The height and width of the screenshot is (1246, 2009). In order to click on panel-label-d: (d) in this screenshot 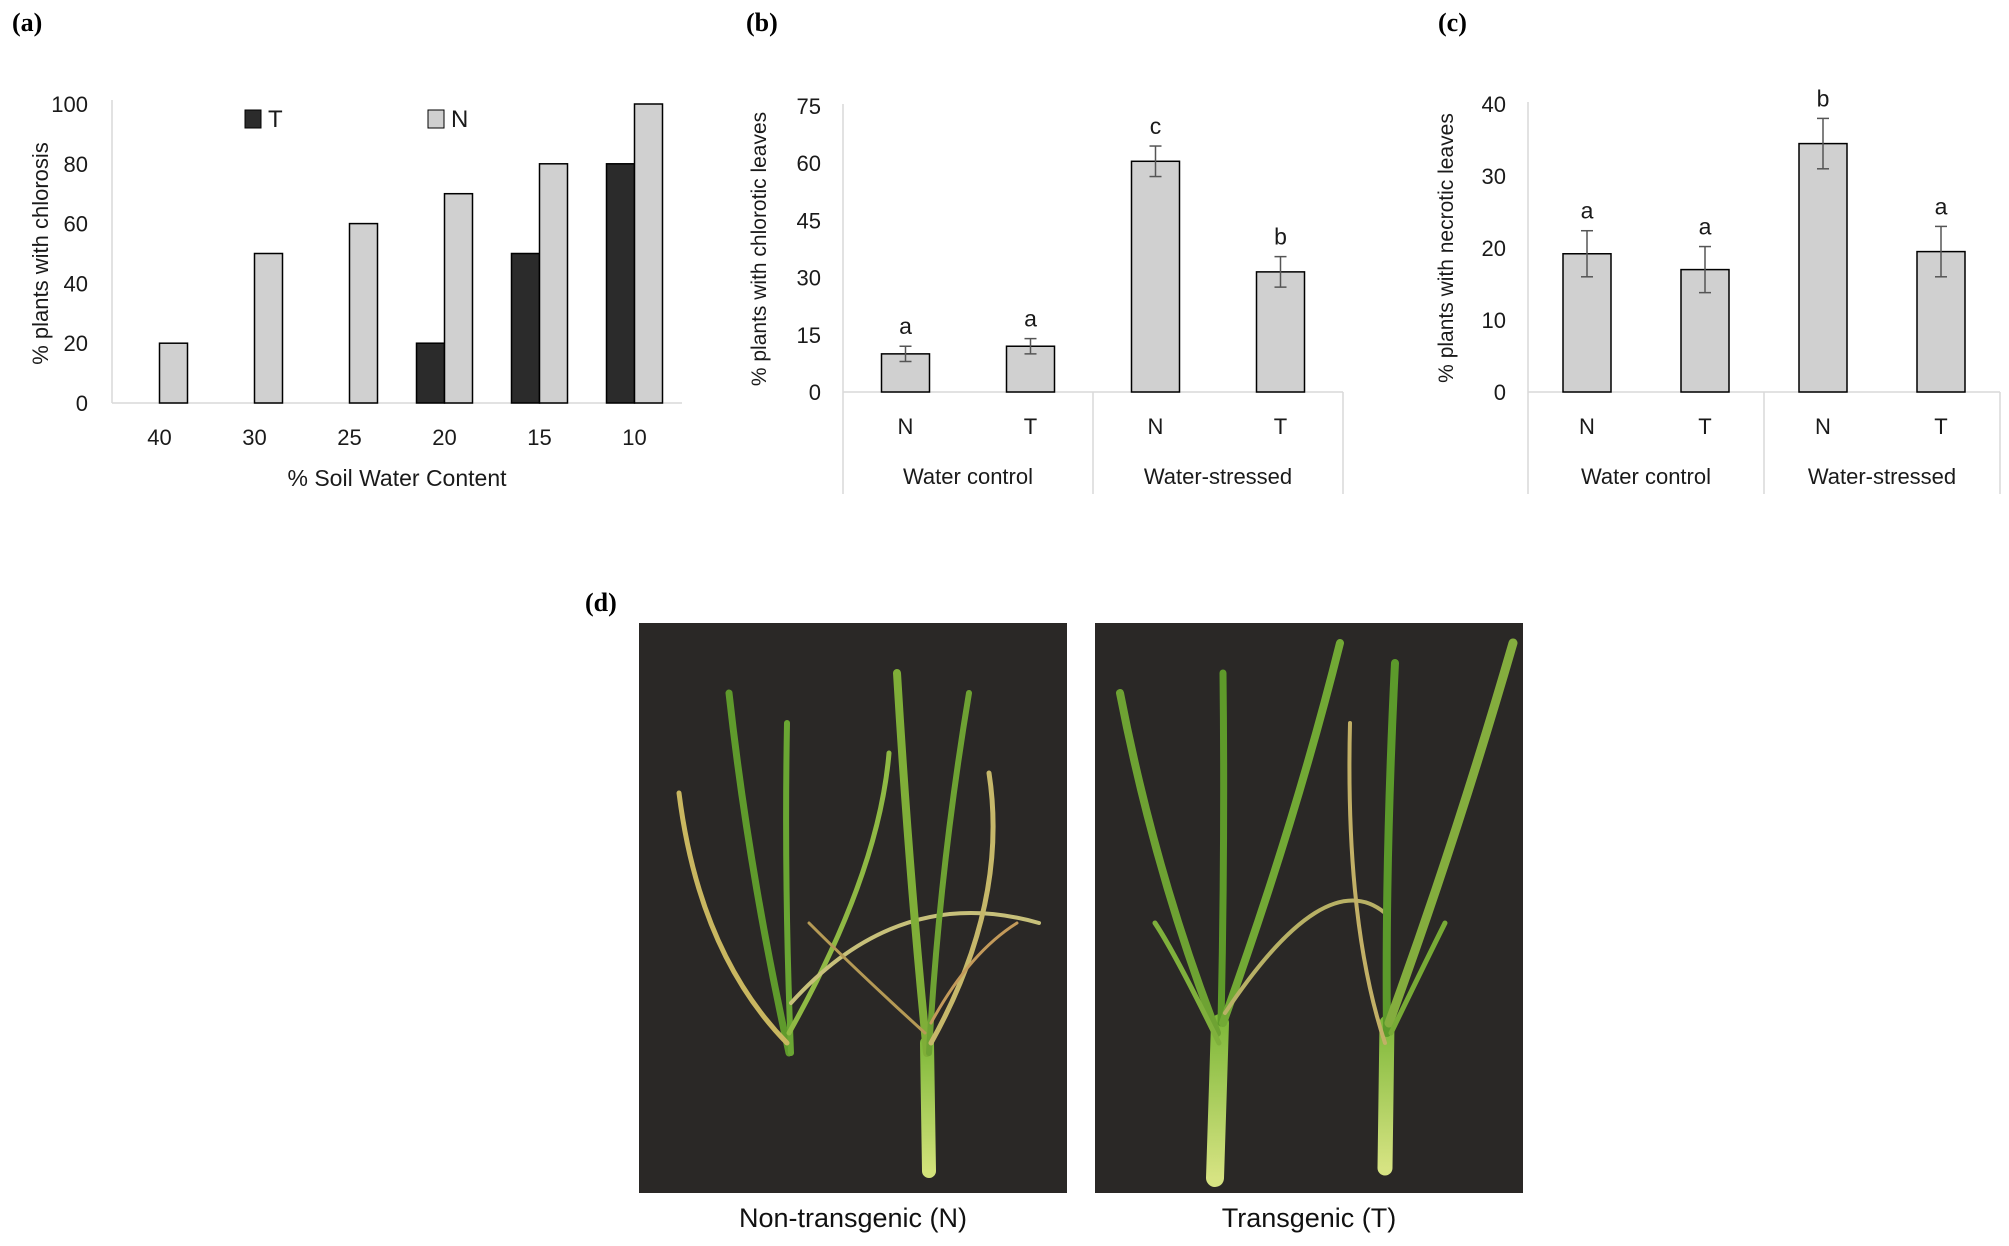, I will do `click(601, 602)`.